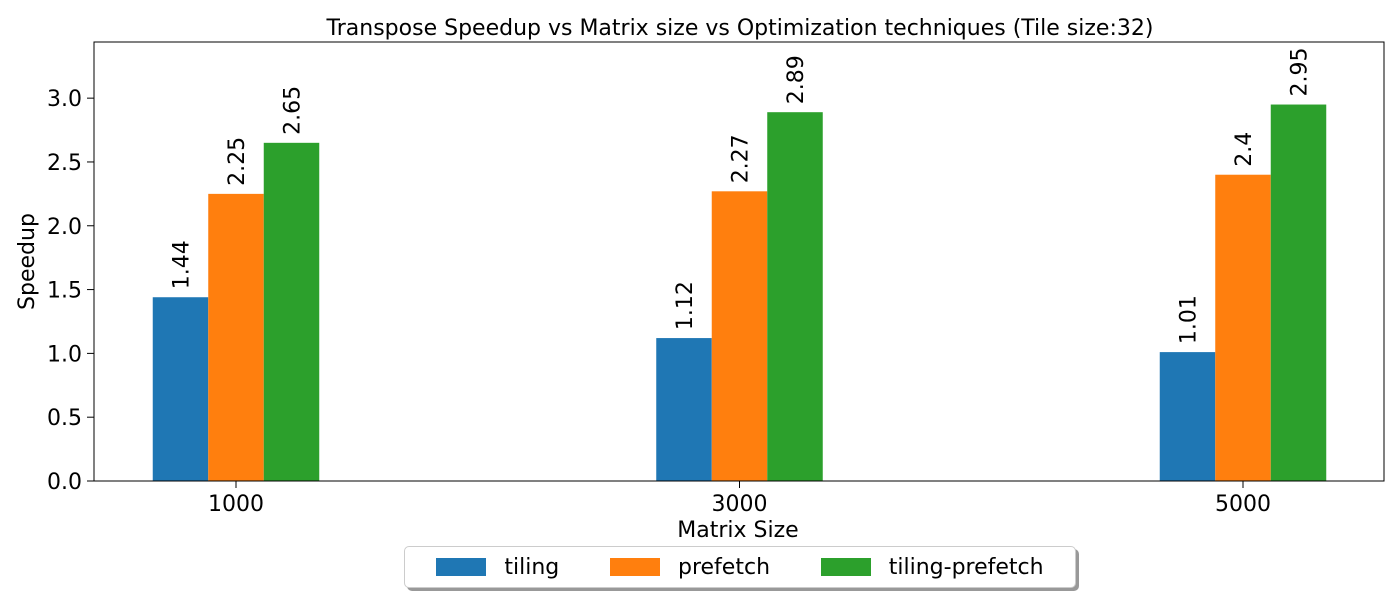 The image size is (1400, 600). I want to click on y-tick-label: 2.0, so click(64, 227).